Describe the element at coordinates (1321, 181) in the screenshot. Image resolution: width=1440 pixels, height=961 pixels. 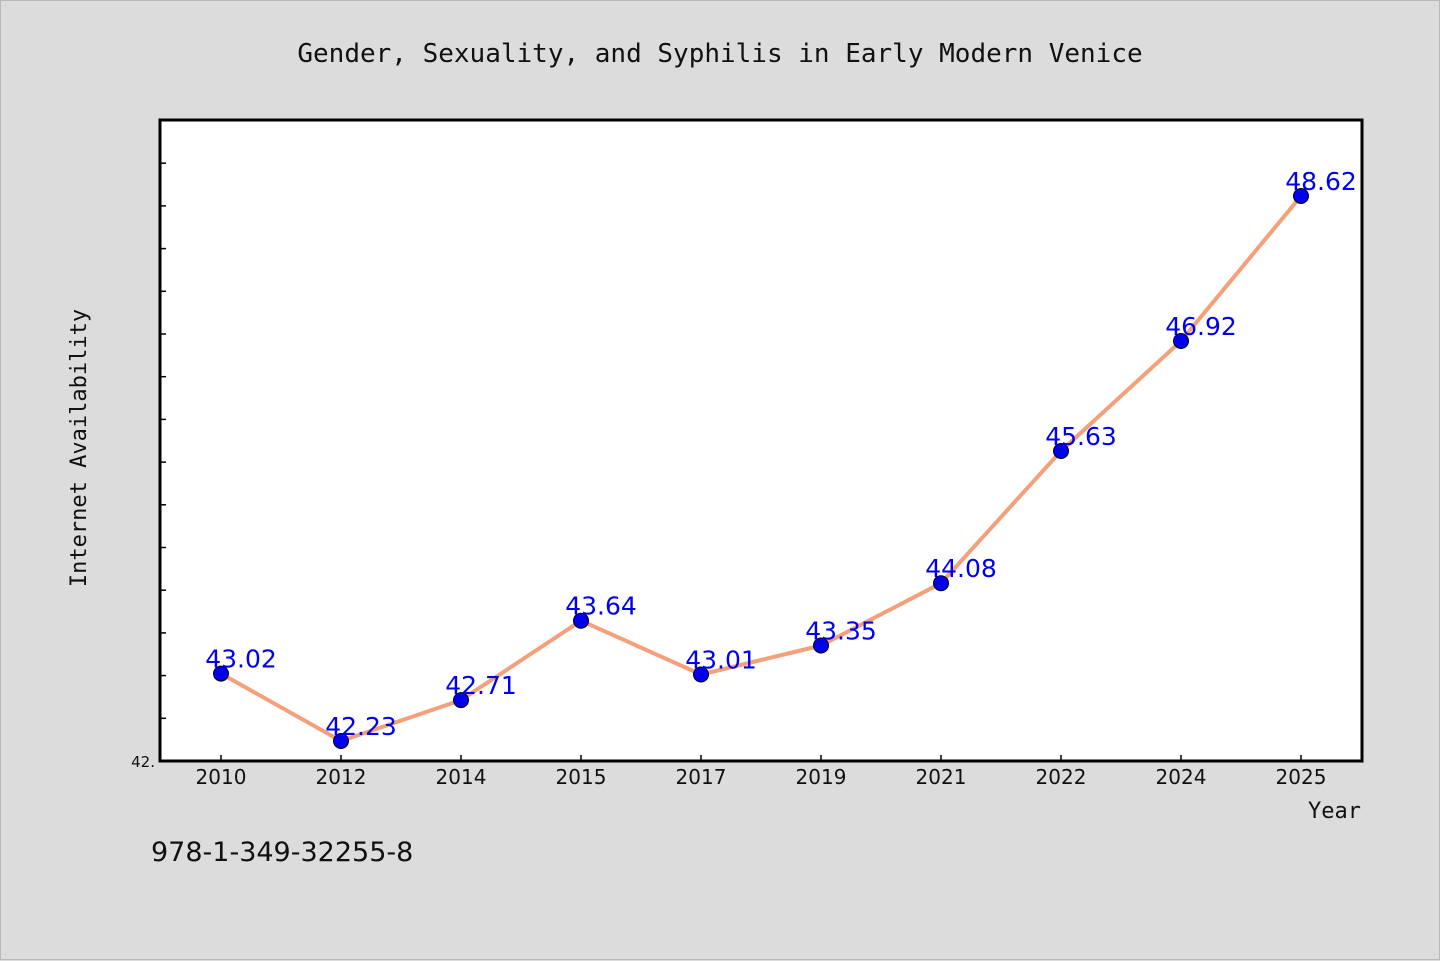
I see `data-label: 48.62` at that location.